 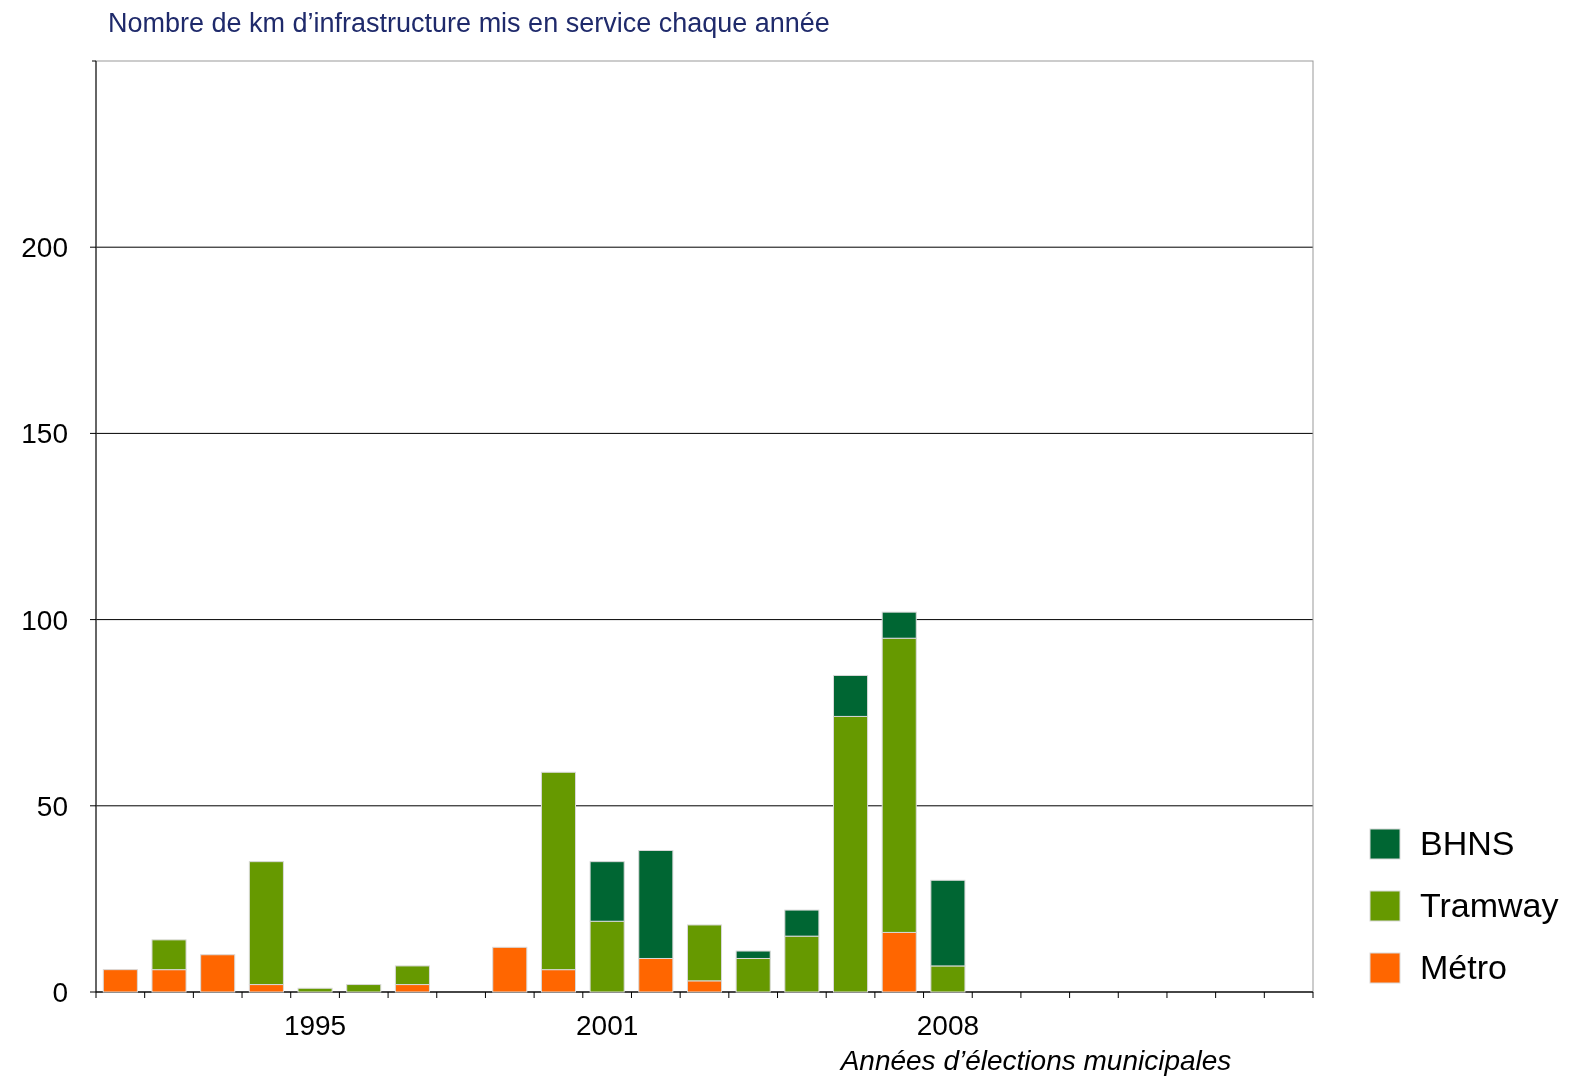 What do you see at coordinates (315, 1025) in the screenshot?
I see `x-tick-label: 1995` at bounding box center [315, 1025].